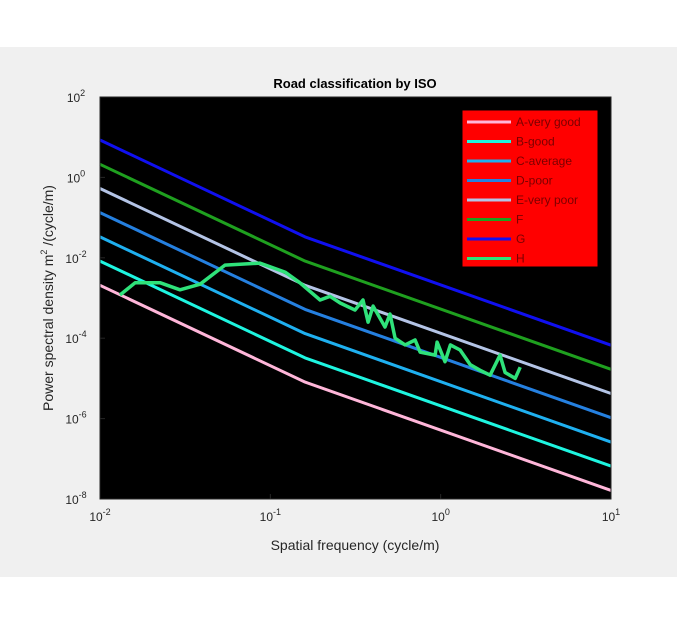 The height and width of the screenshot is (623, 677). Describe the element at coordinates (520, 239) in the screenshot. I see `legend-label: G` at that location.